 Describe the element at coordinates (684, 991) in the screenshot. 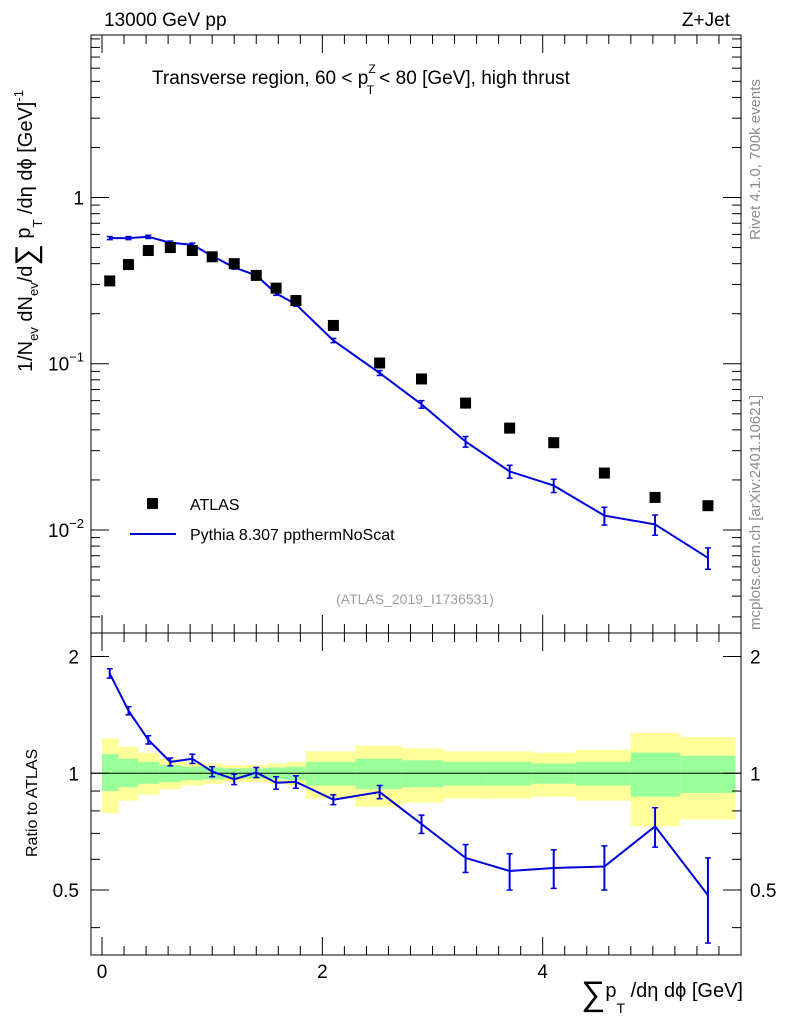

I see `xlabel-part-b: /dη dϕ [GeV]` at that location.